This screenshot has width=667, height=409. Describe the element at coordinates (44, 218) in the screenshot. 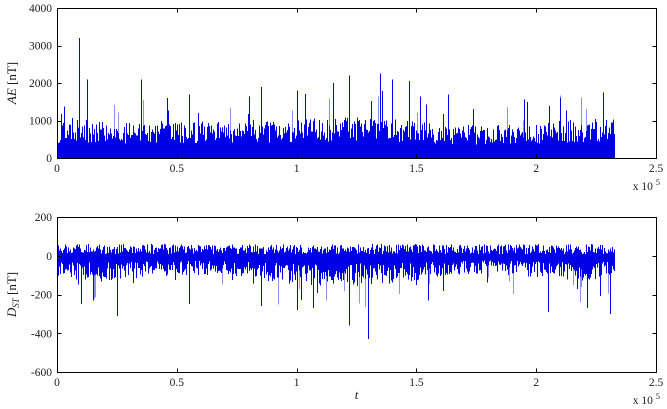

I see `y-tick-label: 200` at that location.